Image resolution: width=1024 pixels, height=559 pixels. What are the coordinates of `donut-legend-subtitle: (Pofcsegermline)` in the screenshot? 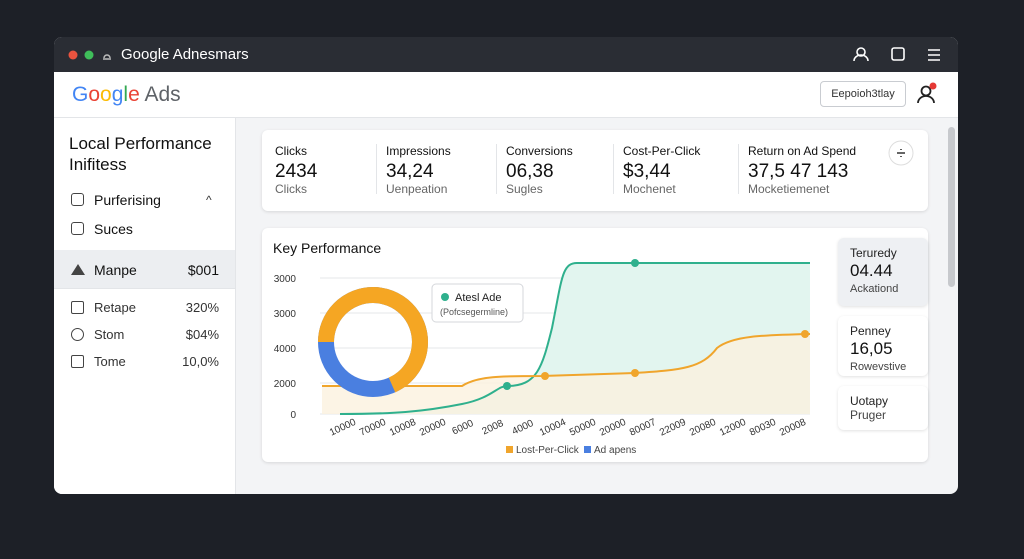 It's located at (474, 312).